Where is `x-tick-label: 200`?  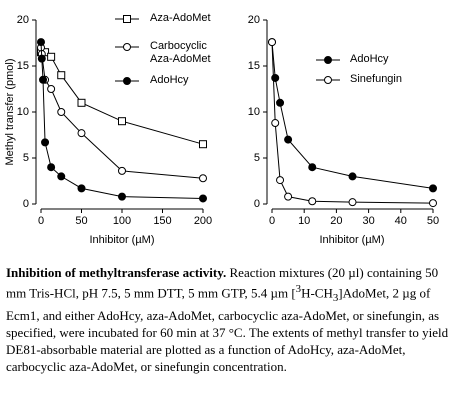 x-tick-label: 200 is located at coordinates (203, 221).